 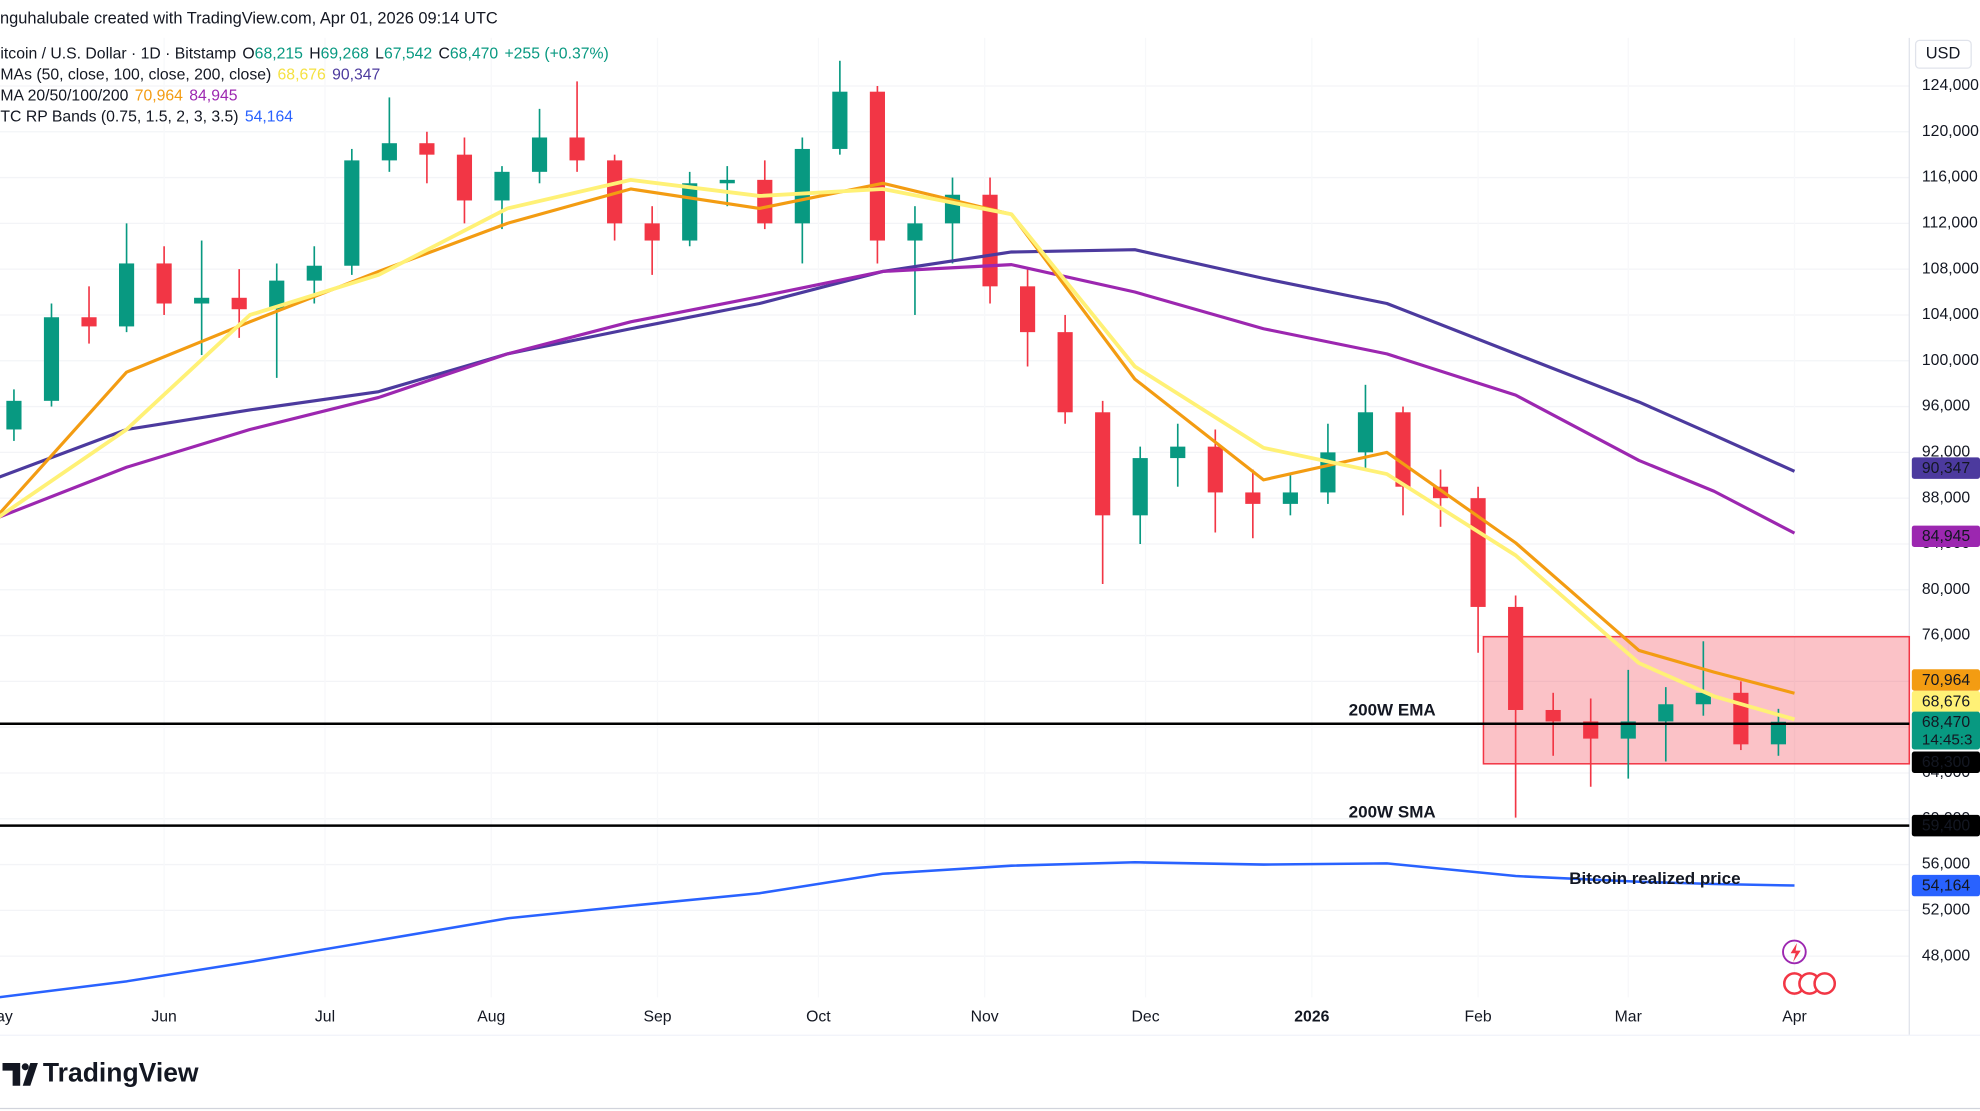 What do you see at coordinates (1950, 223) in the screenshot?
I see `y-tick-label: 112,000` at bounding box center [1950, 223].